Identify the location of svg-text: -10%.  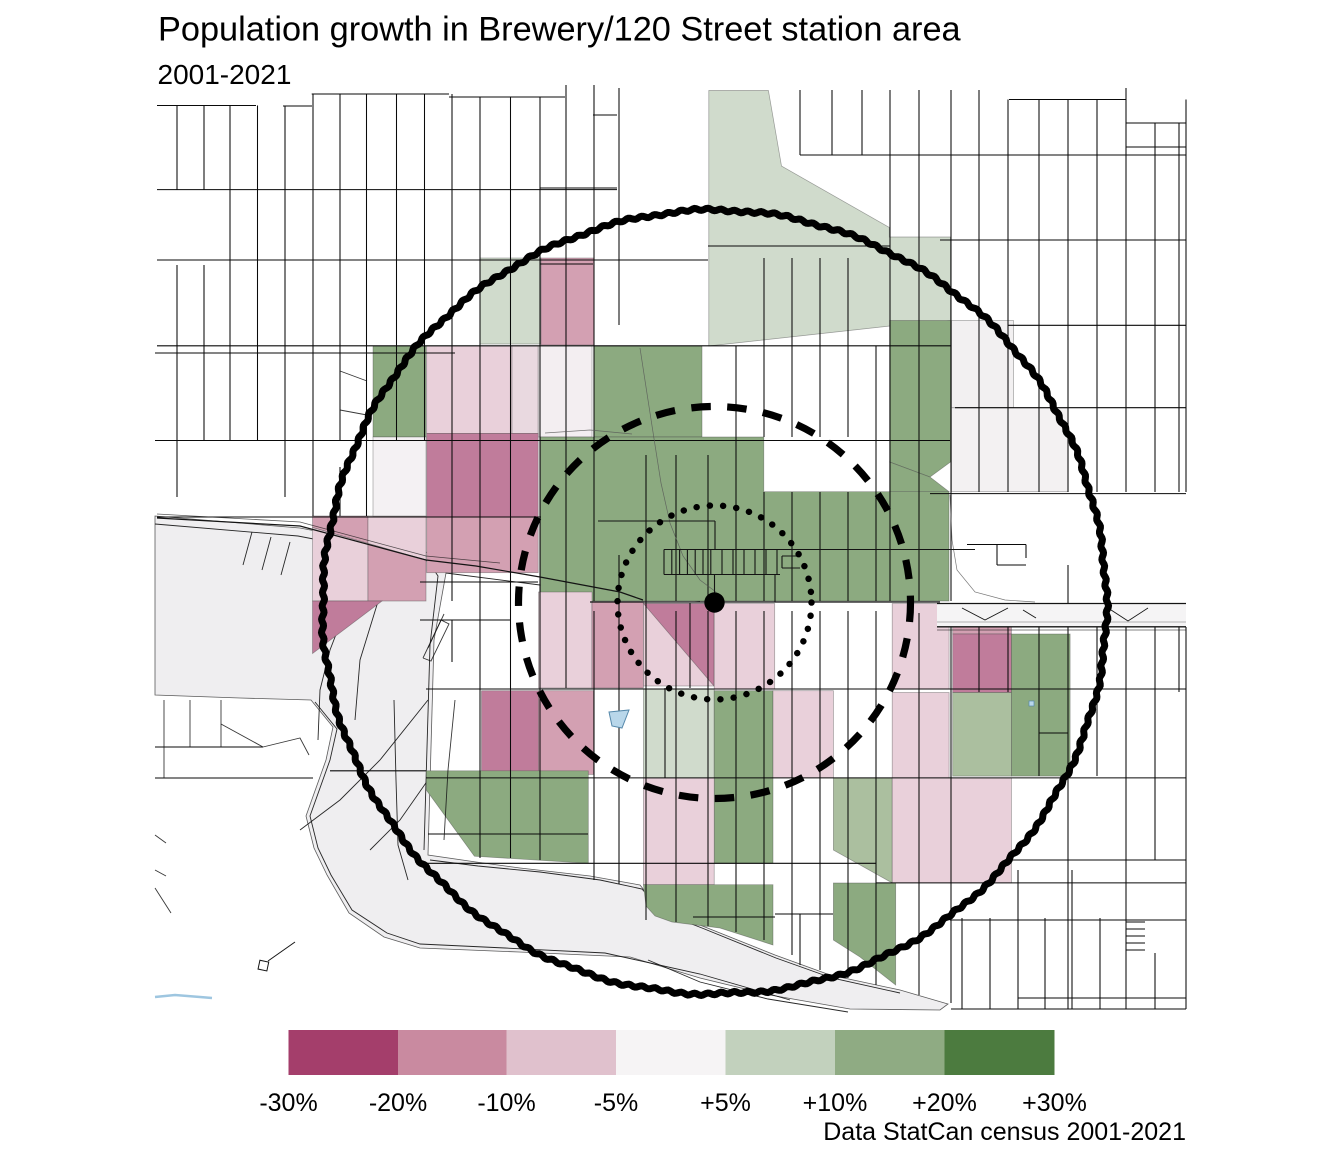
(506, 1103).